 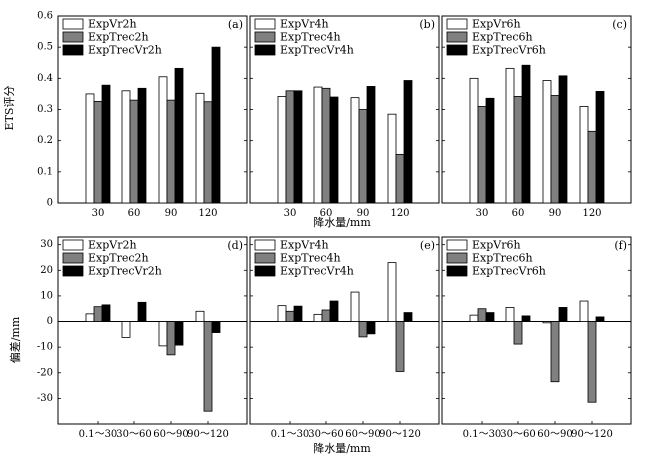 What do you see at coordinates (46, 295) in the screenshot?
I see `y-tick-label: 10` at bounding box center [46, 295].